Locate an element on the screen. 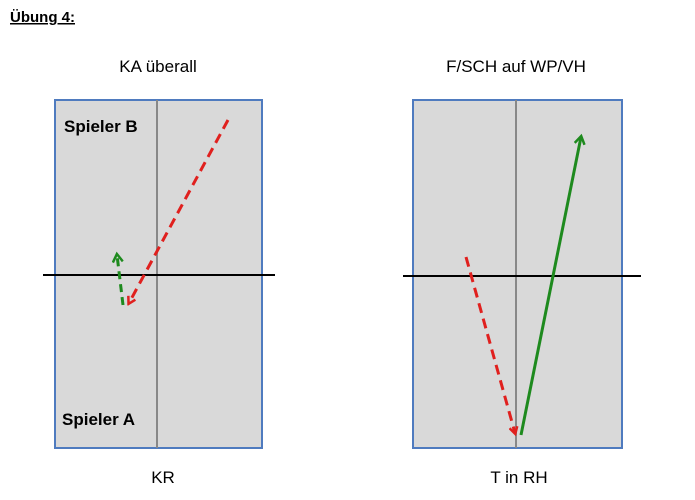  diagram-title: KA überall is located at coordinates (158, 66).